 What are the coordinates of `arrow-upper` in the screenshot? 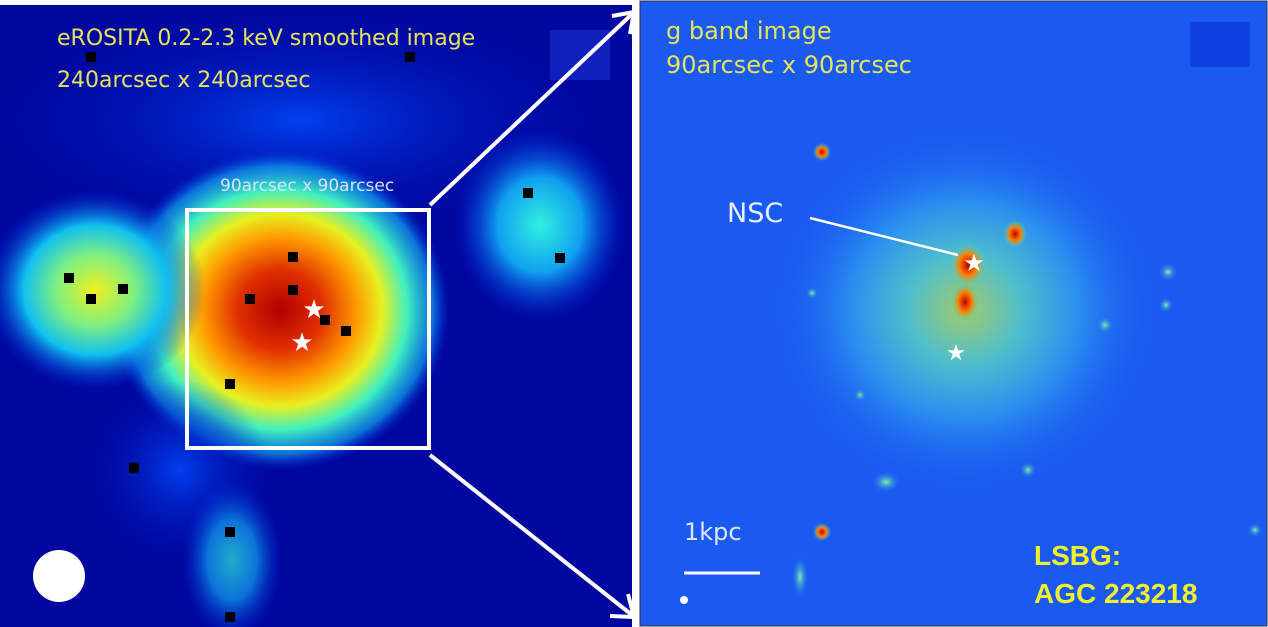 It's located at (531, 109).